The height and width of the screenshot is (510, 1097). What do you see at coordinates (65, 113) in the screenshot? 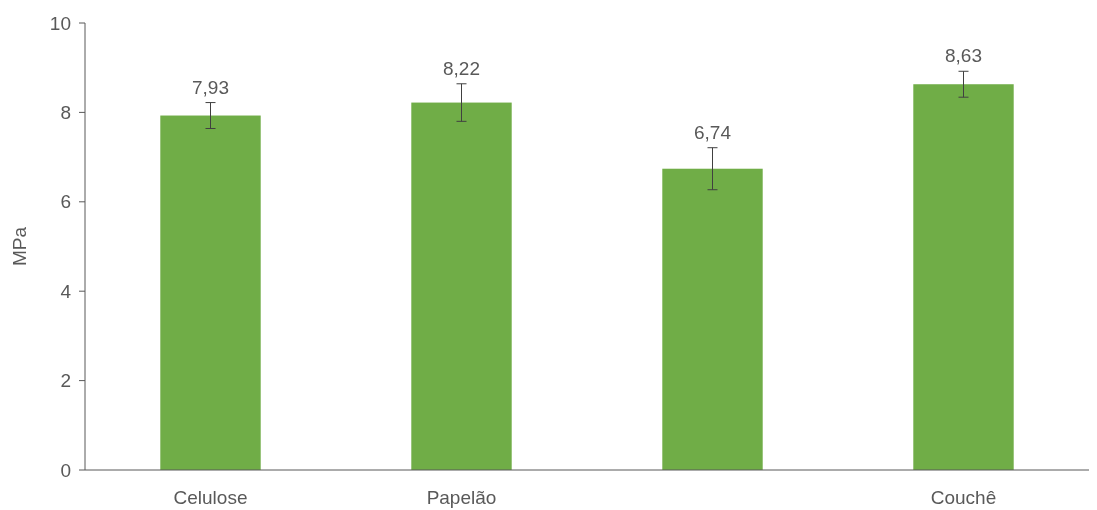
I see `y-tick-label: 8` at bounding box center [65, 113].